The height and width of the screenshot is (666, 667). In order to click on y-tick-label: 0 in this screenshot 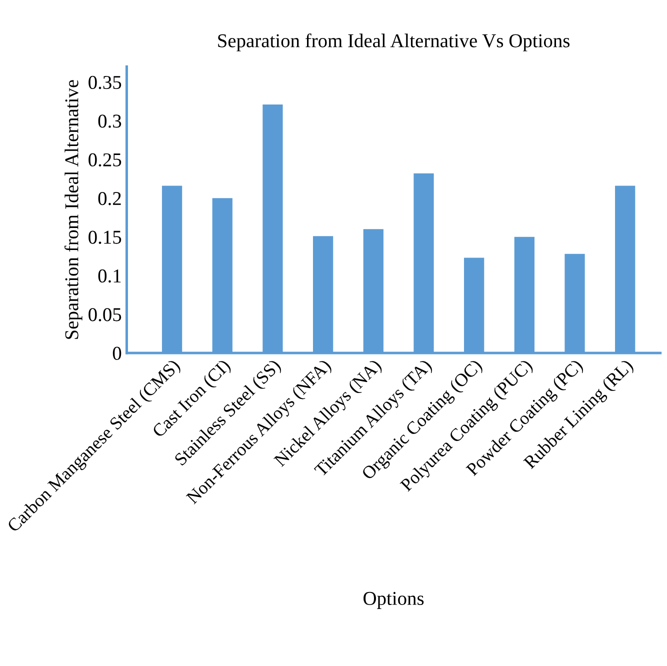, I will do `click(117, 353)`.